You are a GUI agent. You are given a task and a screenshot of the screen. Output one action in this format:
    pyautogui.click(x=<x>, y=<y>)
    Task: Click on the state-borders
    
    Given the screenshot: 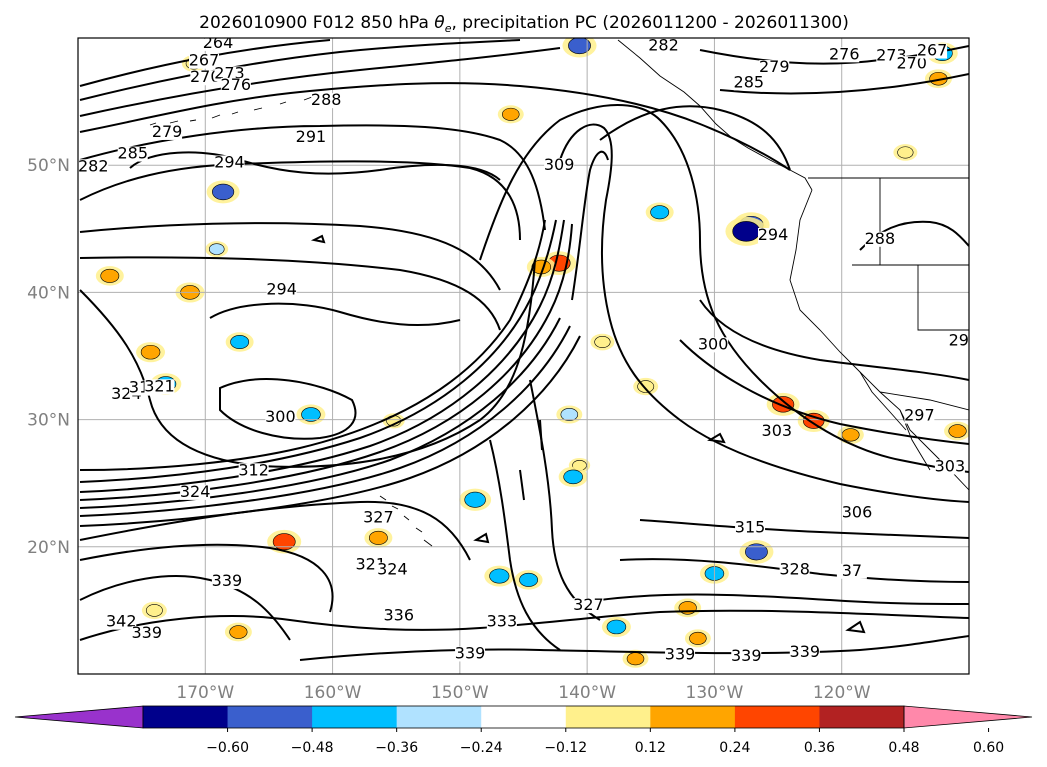 What is the action you would take?
    pyautogui.click(x=910, y=254)
    